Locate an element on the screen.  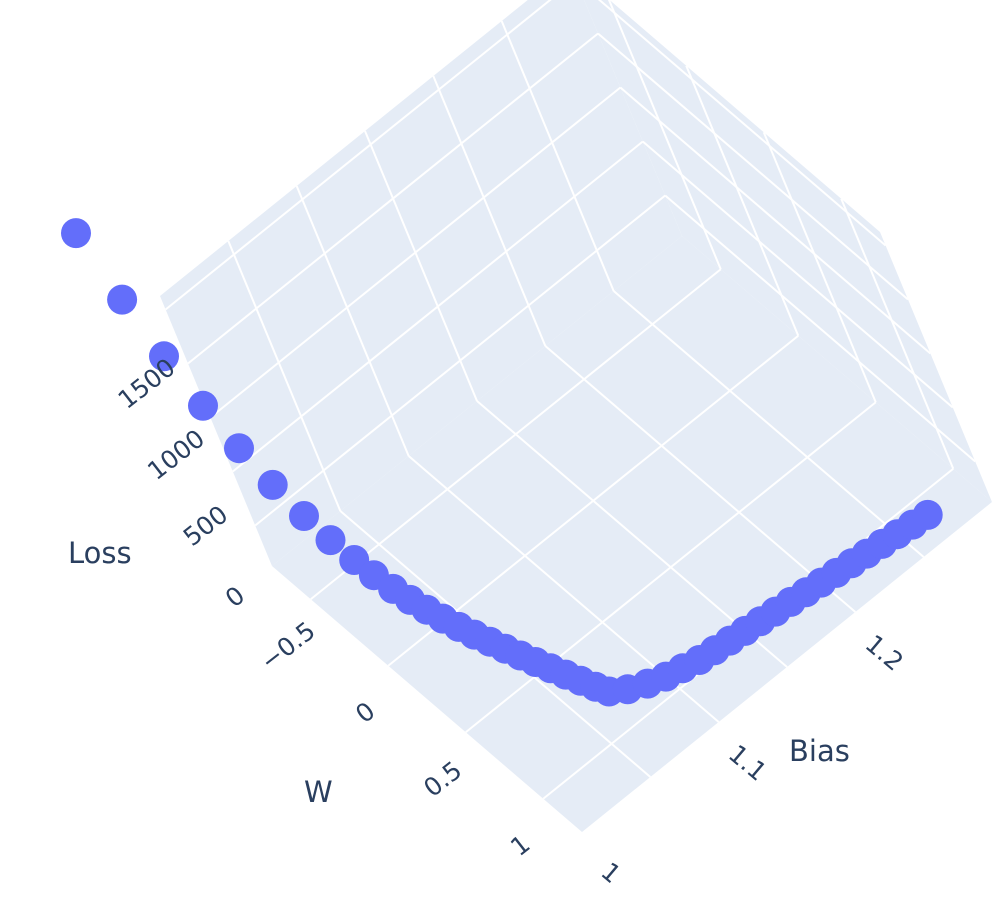
tick-label-bias: 1.1 is located at coordinates (747, 763).